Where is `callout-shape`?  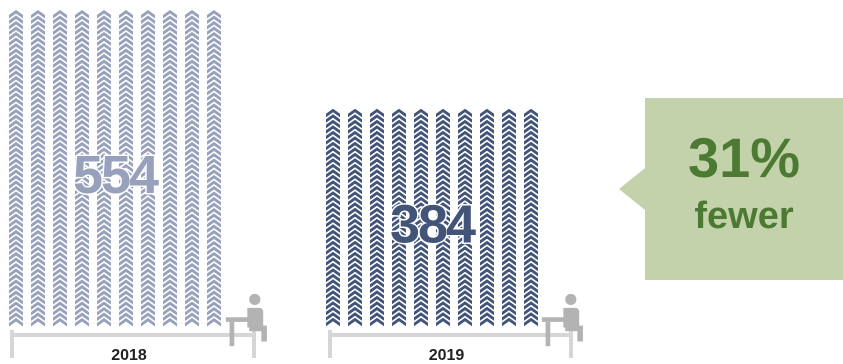
callout-shape is located at coordinates (731, 189).